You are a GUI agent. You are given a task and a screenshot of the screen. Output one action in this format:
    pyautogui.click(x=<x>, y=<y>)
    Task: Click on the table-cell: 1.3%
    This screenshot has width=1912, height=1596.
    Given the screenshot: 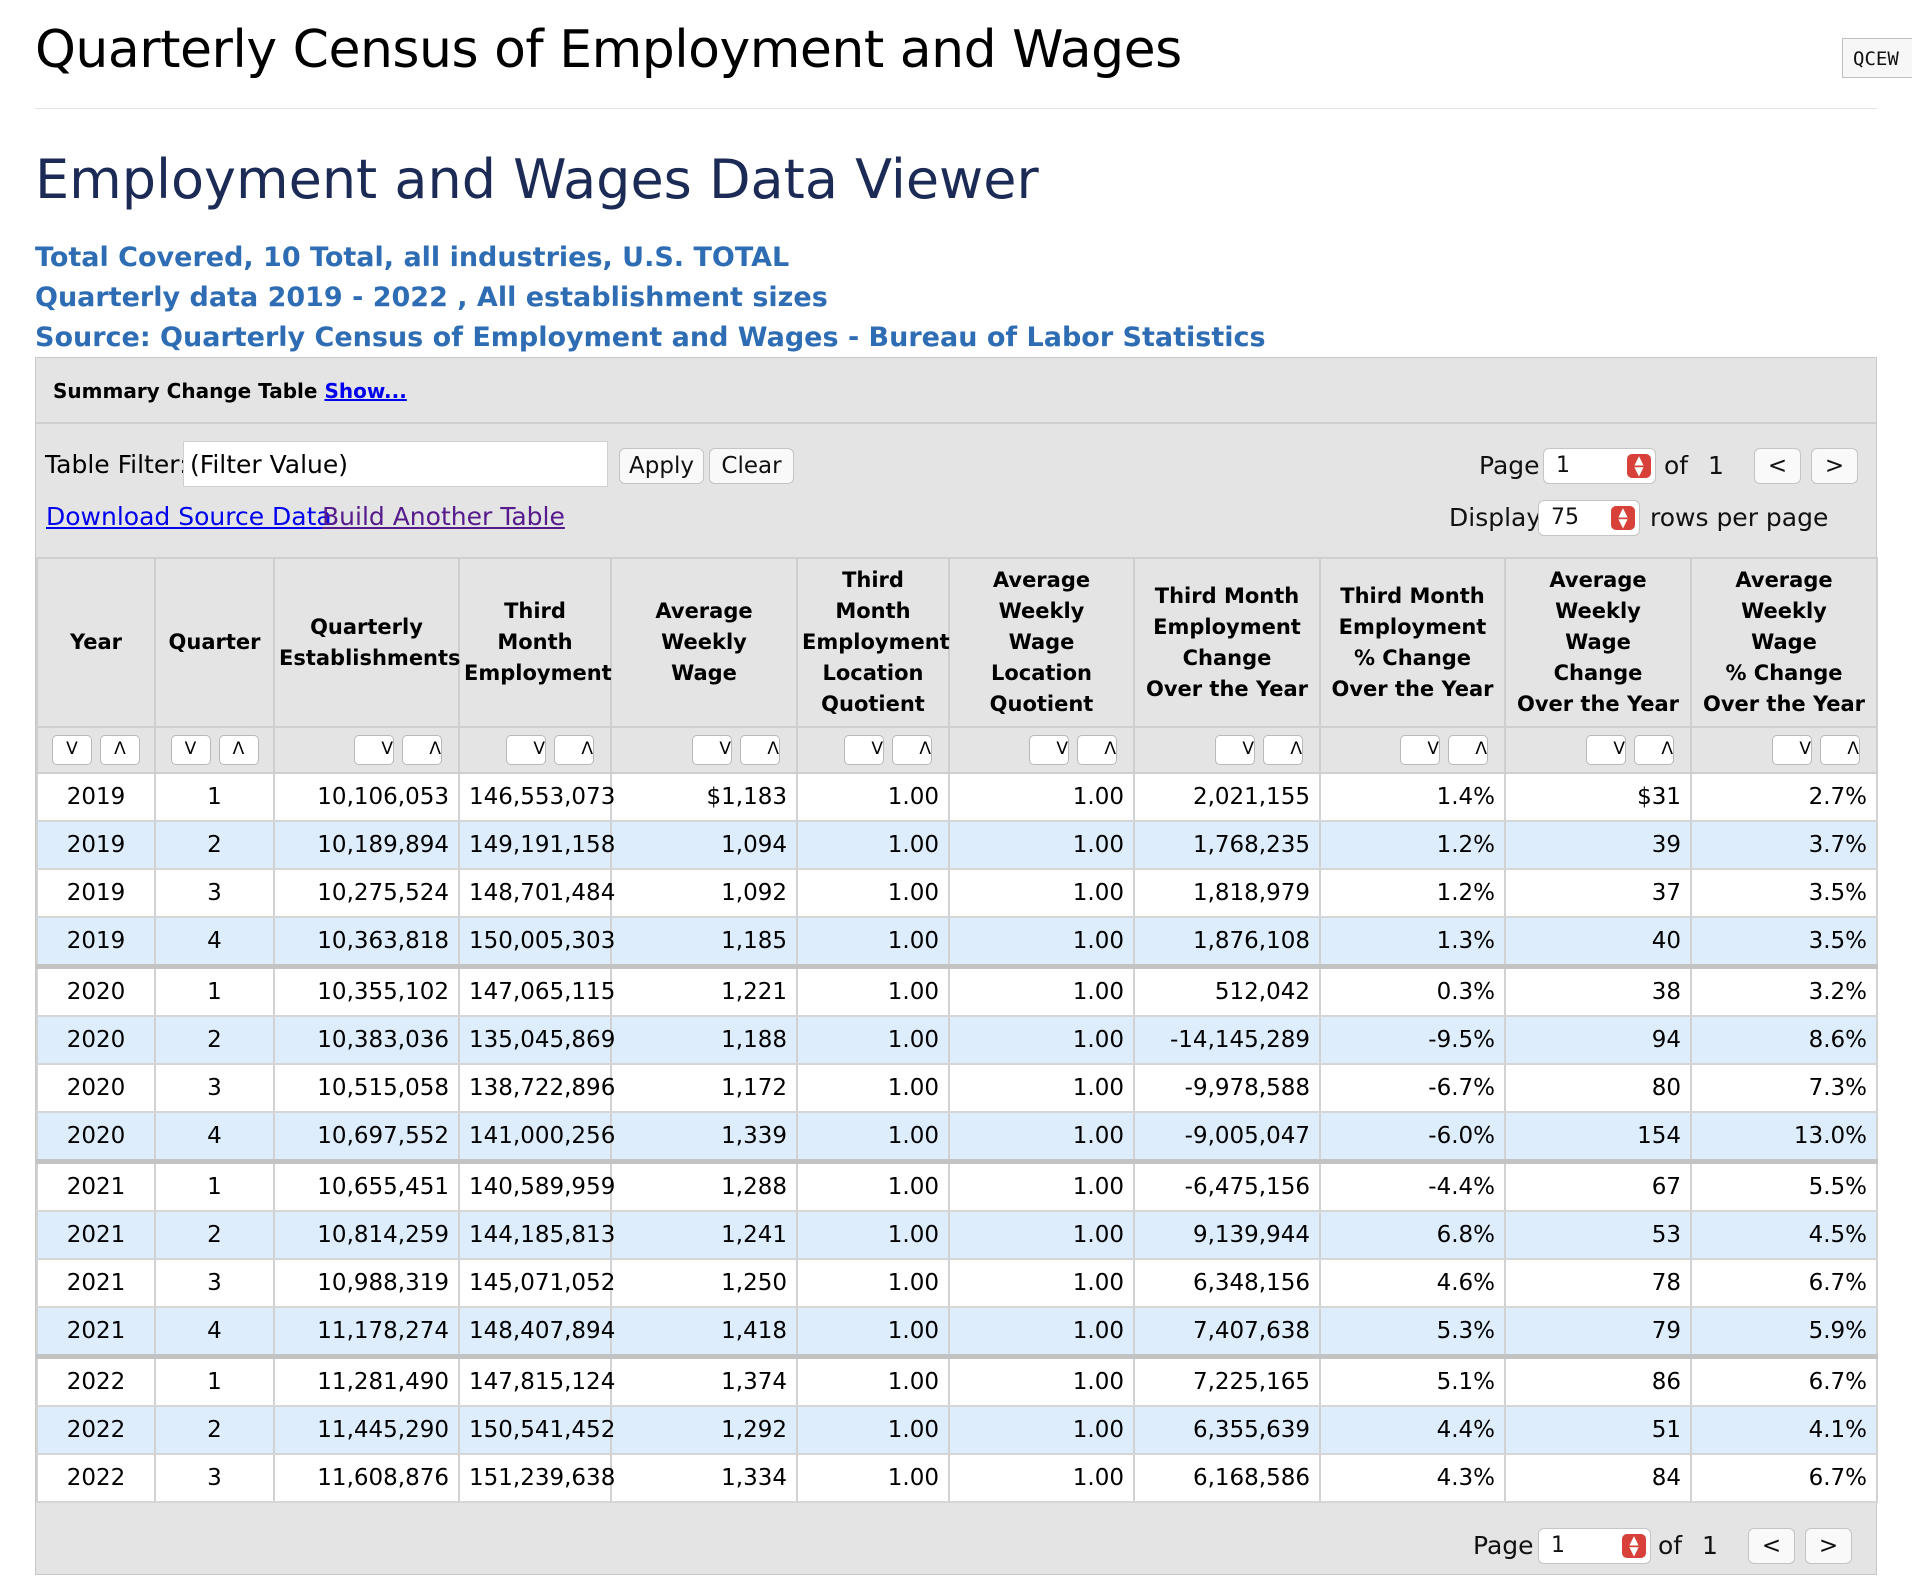 What is the action you would take?
    pyautogui.click(x=1412, y=942)
    